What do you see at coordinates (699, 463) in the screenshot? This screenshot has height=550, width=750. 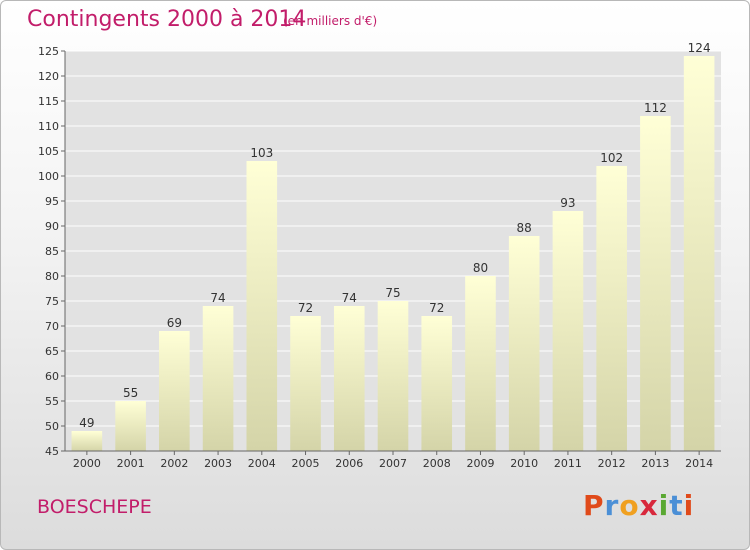 I see `x-tick-label: 2014` at bounding box center [699, 463].